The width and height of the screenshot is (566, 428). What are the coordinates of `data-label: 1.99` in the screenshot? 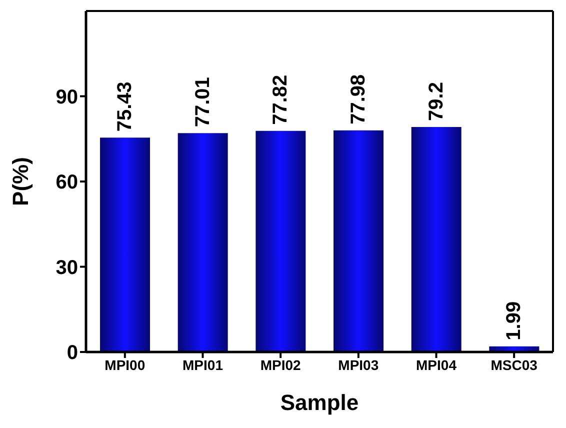 It's located at (514, 320).